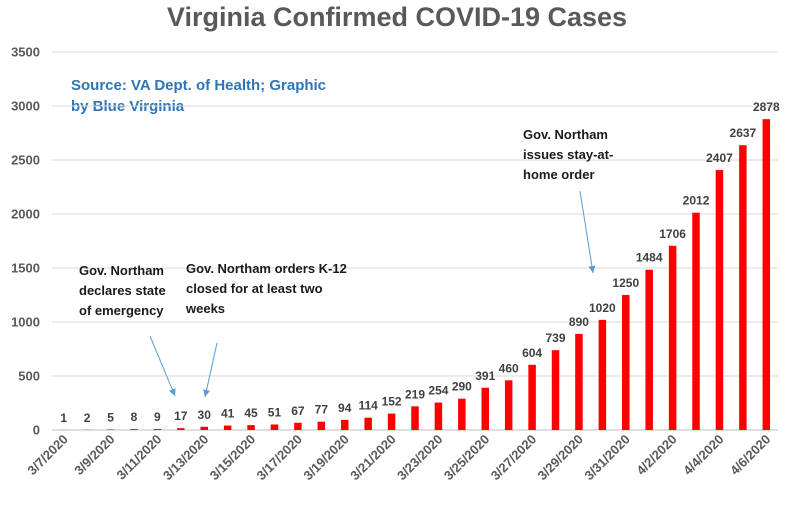  What do you see at coordinates (561, 458) in the screenshot?
I see `x-tick-label: 3/29/2020` at bounding box center [561, 458].